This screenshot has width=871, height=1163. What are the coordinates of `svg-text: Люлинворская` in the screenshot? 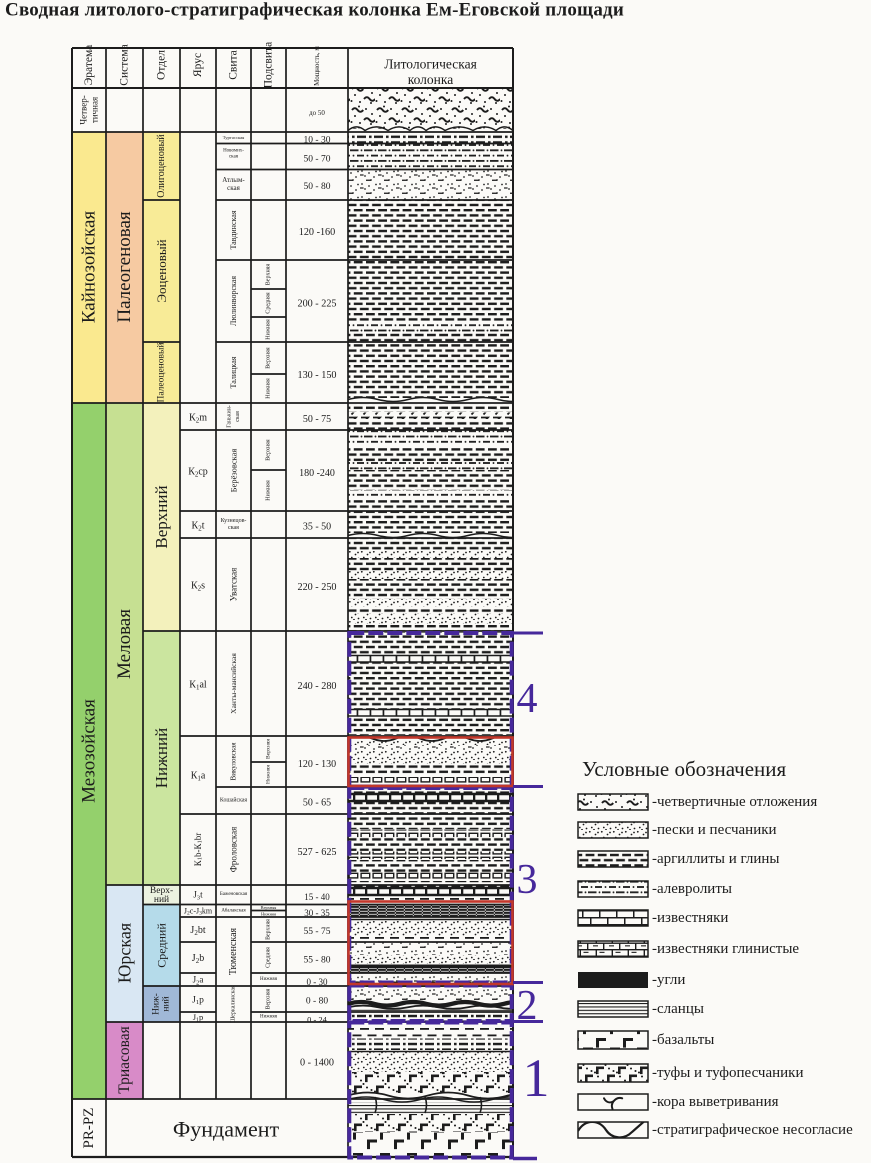 It's located at (233, 301).